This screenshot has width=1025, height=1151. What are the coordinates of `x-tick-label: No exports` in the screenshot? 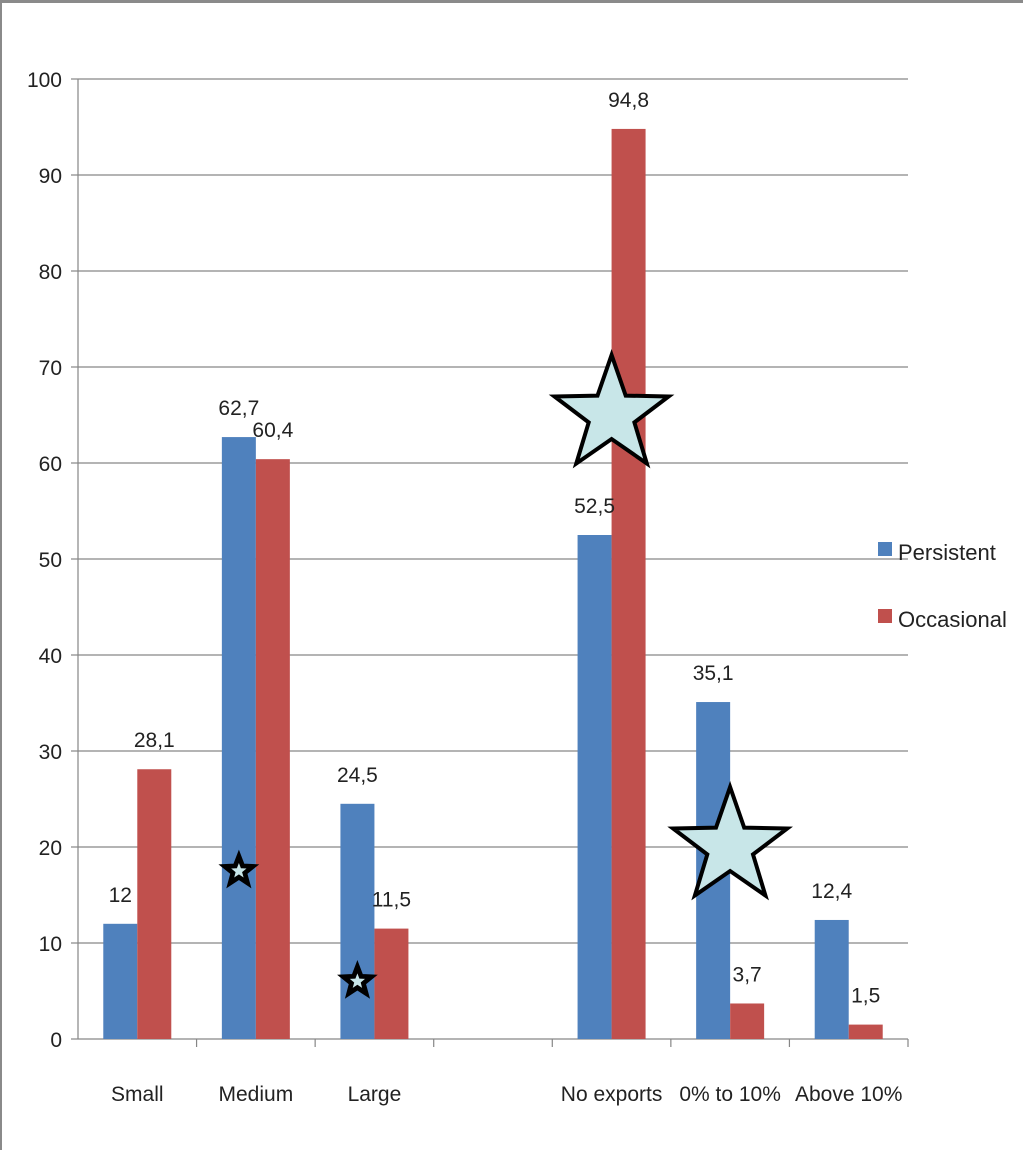 It's located at (612, 1094).